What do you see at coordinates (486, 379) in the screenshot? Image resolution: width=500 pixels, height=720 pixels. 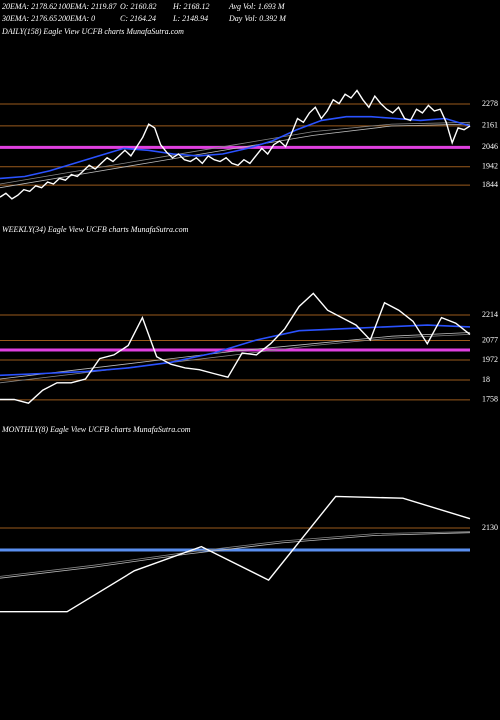 I see `level-label: 18` at bounding box center [486, 379].